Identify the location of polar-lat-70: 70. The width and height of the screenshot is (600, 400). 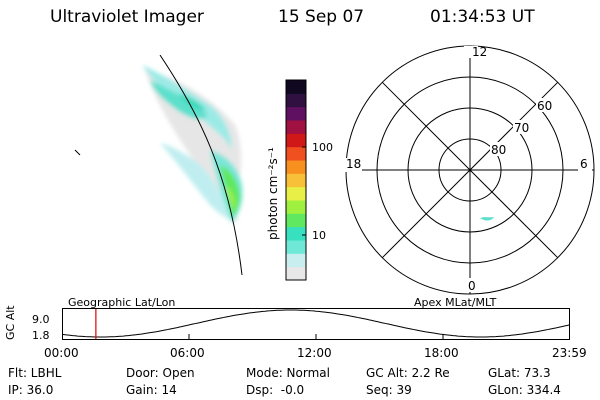
(521, 128).